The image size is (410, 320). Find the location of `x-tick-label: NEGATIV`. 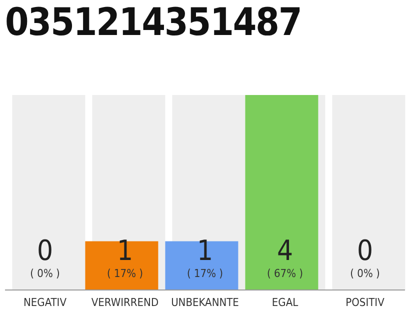

x-tick-label: NEGATIV is located at coordinates (45, 302).